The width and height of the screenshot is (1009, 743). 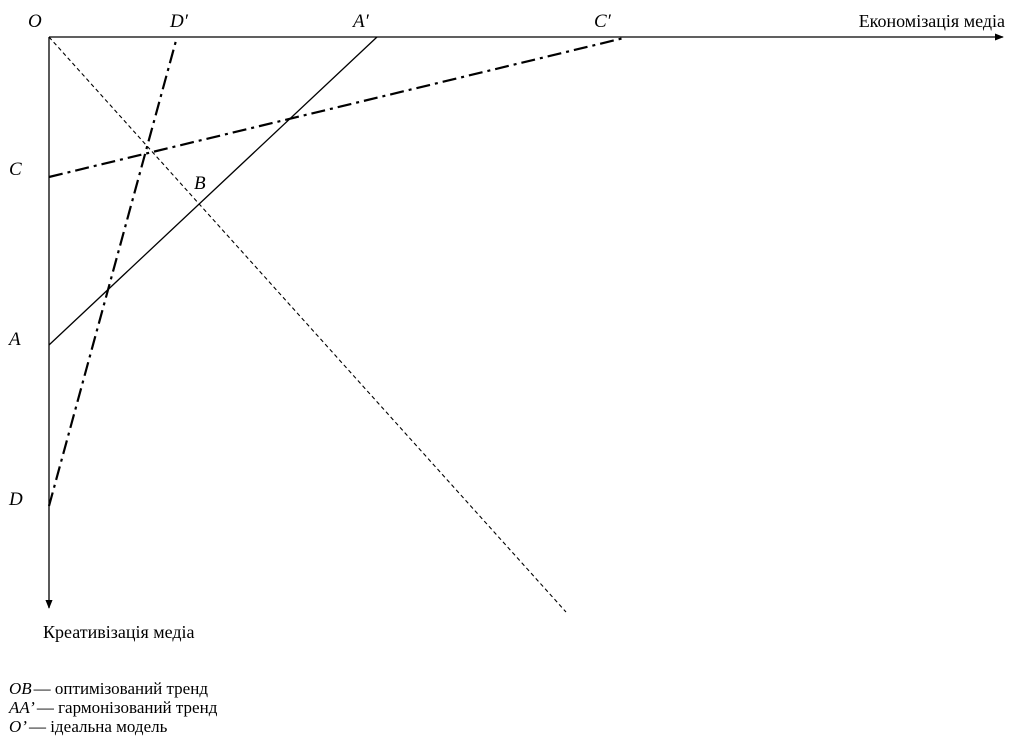 I want to click on vertical-axis-label: Креативізація медіа, so click(x=119, y=632).